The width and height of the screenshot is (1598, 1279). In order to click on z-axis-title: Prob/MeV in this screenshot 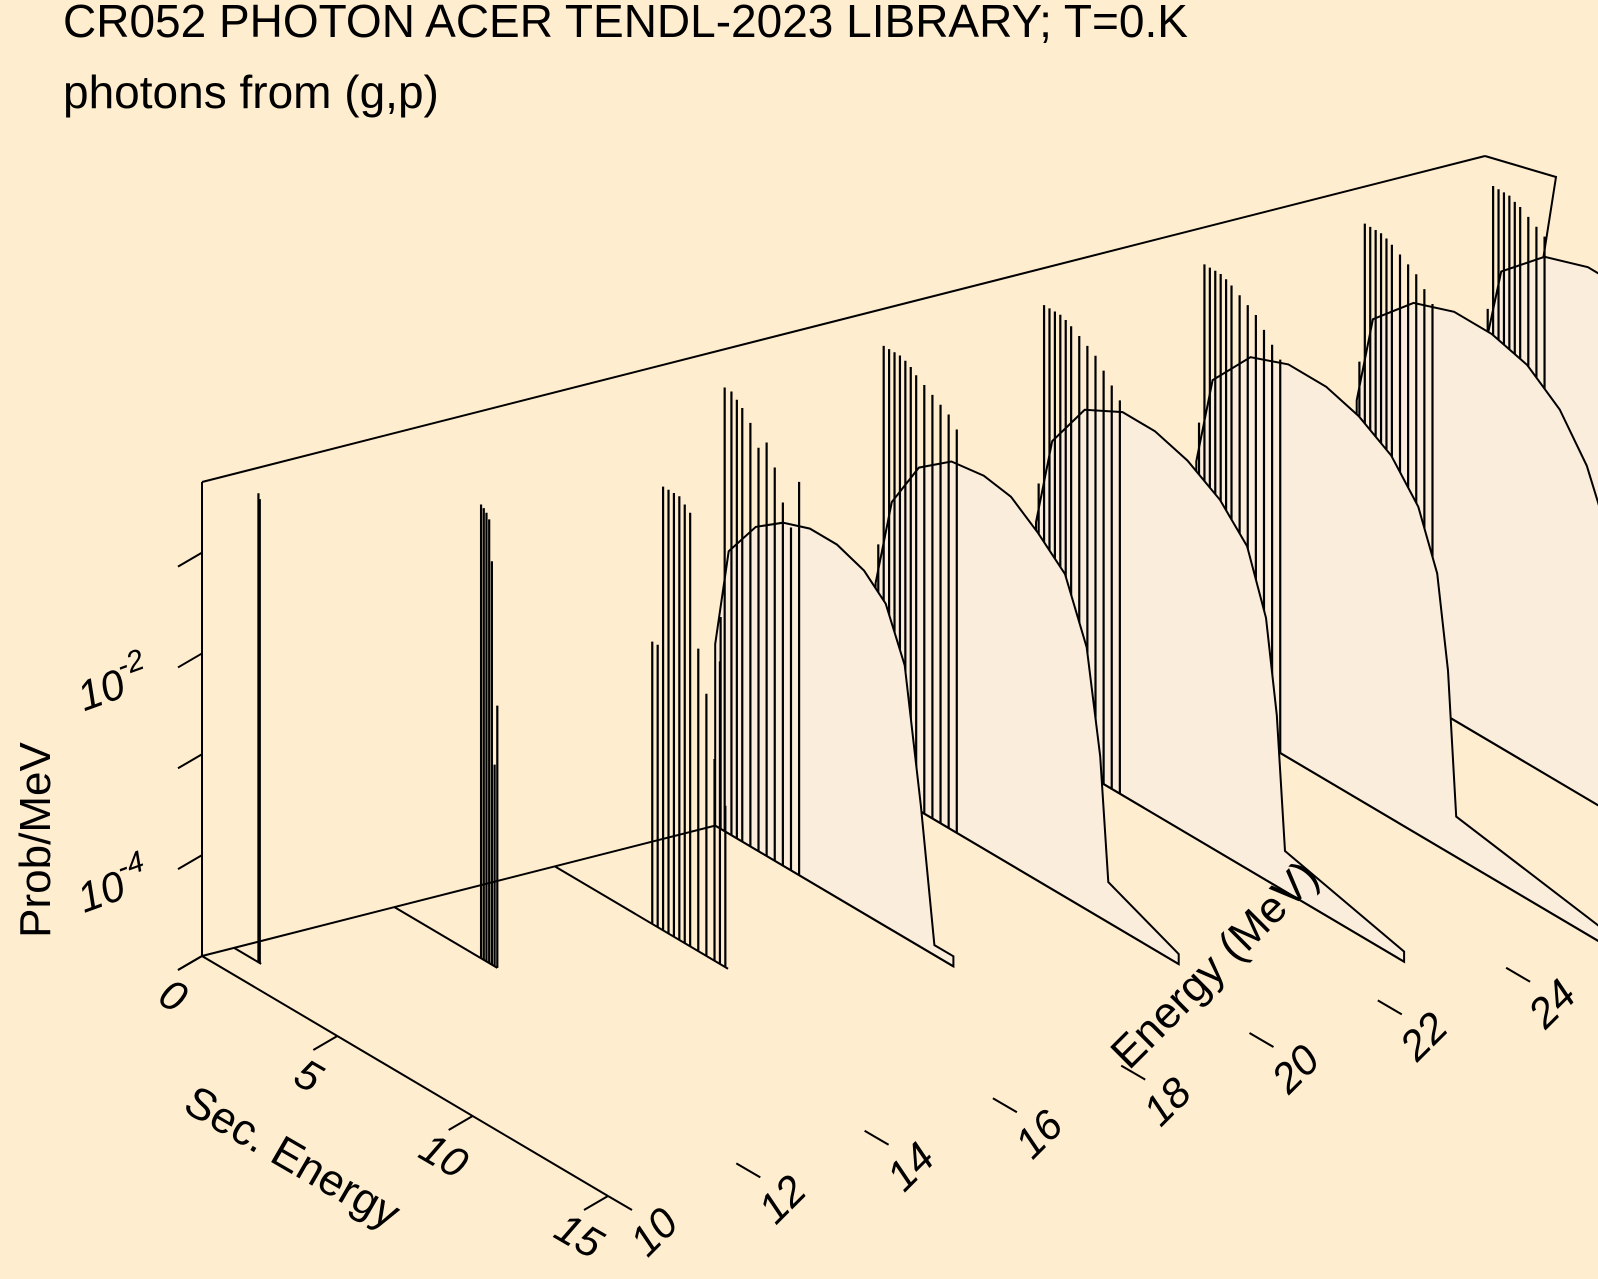, I will do `click(35, 840)`.